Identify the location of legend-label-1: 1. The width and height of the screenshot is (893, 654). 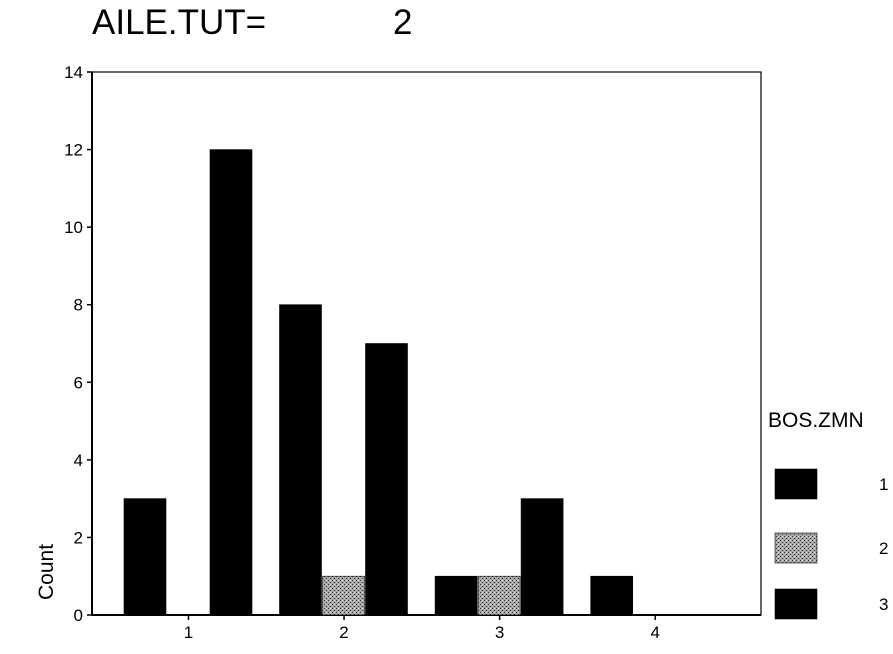
(883, 484).